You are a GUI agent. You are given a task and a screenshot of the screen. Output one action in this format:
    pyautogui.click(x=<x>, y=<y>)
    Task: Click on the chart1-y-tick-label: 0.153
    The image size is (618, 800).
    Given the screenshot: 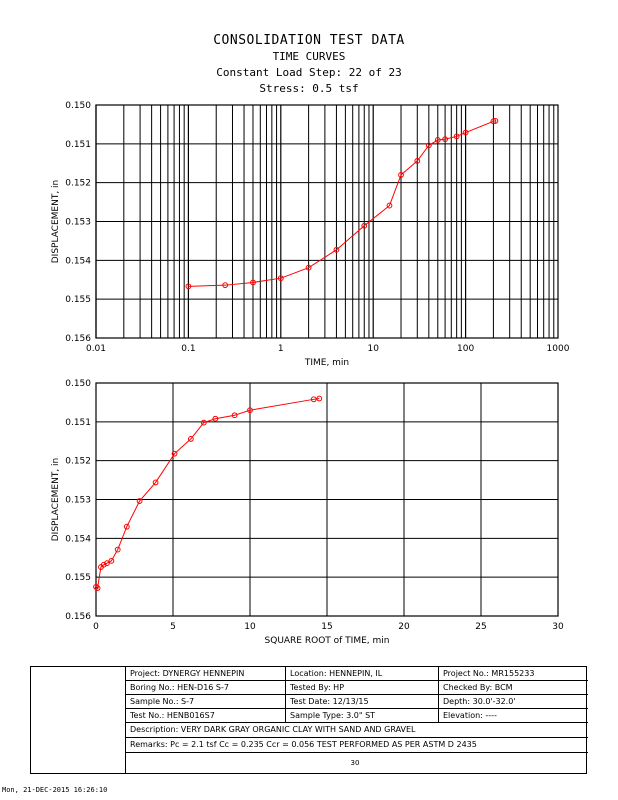 What is the action you would take?
    pyautogui.click(x=78, y=223)
    